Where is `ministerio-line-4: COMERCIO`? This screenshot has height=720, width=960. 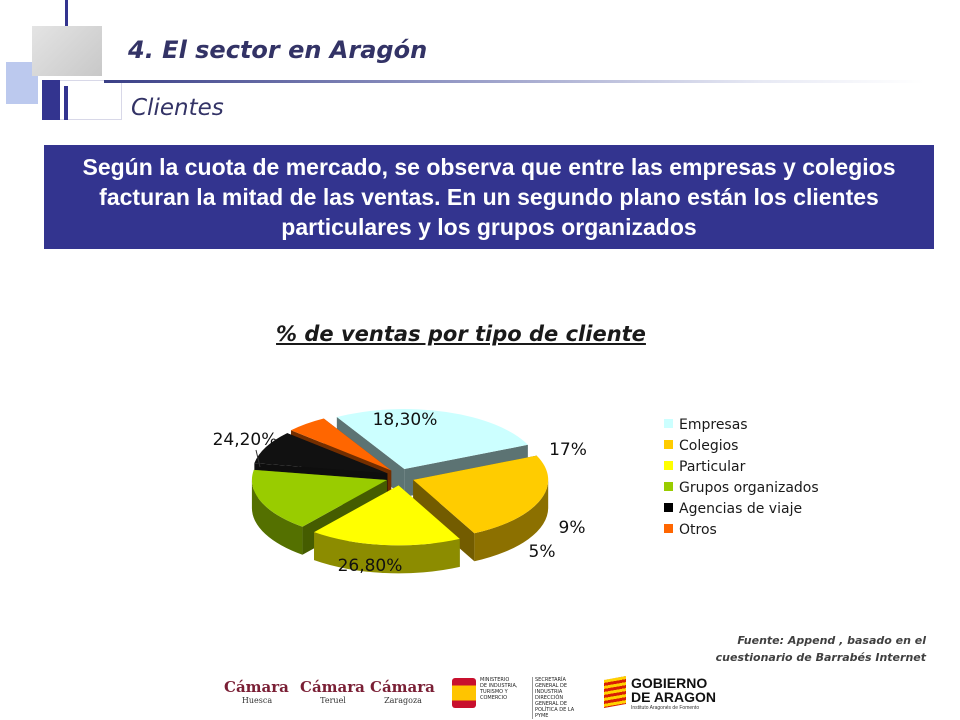
ministerio-line-4: COMERCIO is located at coordinates (494, 698).